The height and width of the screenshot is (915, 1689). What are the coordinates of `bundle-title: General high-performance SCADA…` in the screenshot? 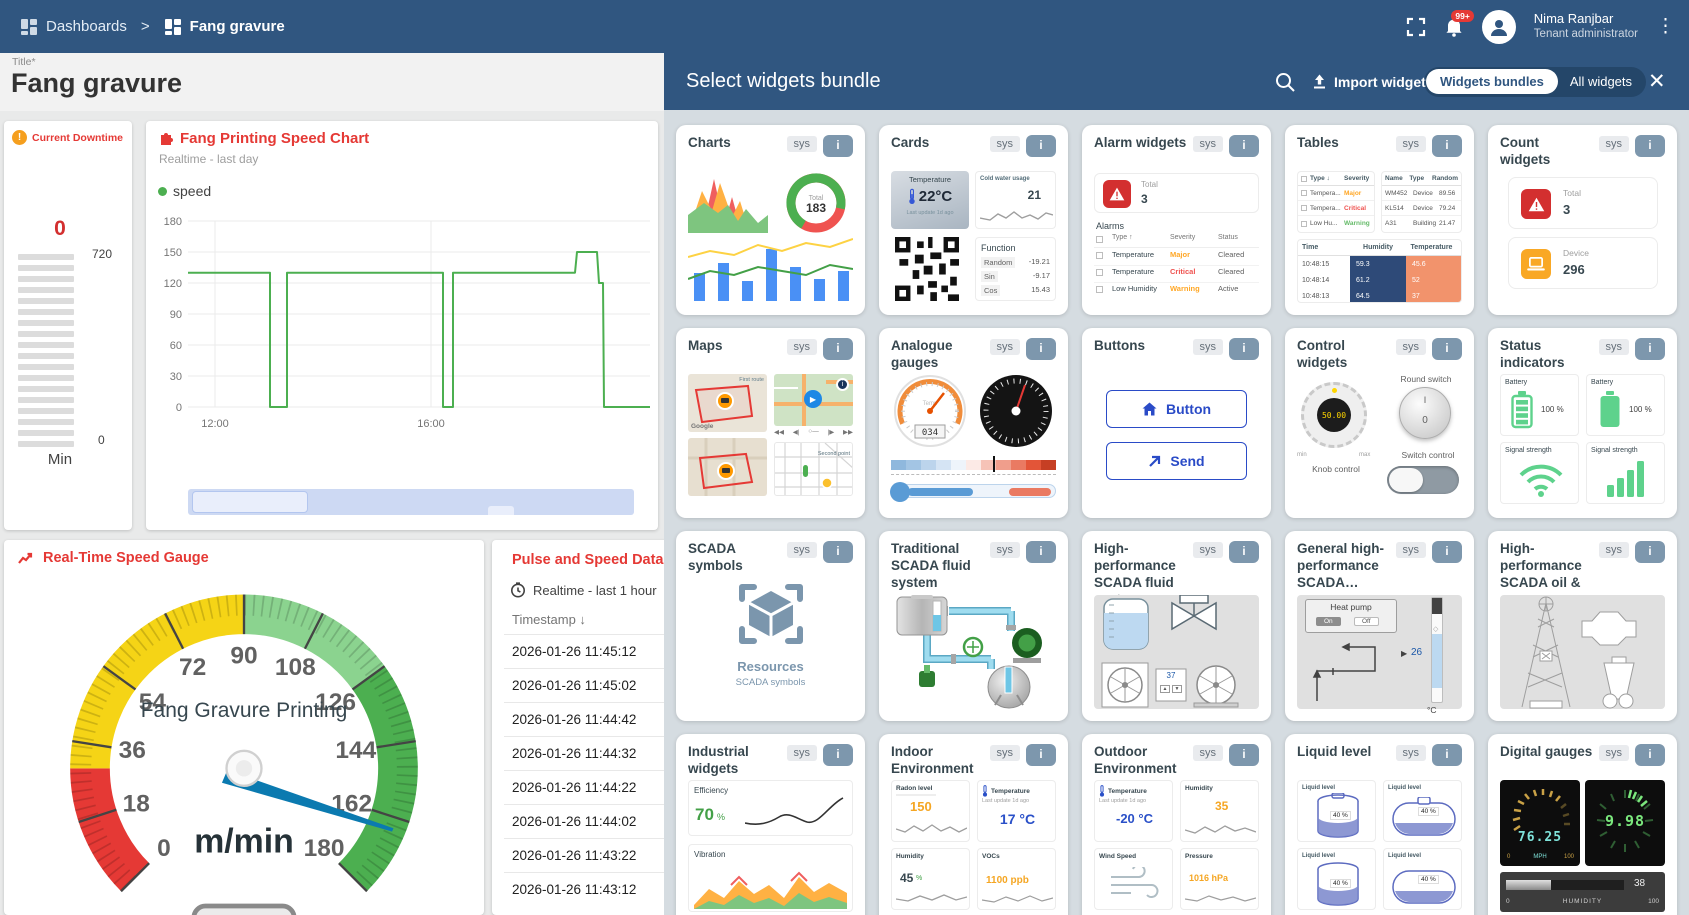 It's located at (1341, 565).